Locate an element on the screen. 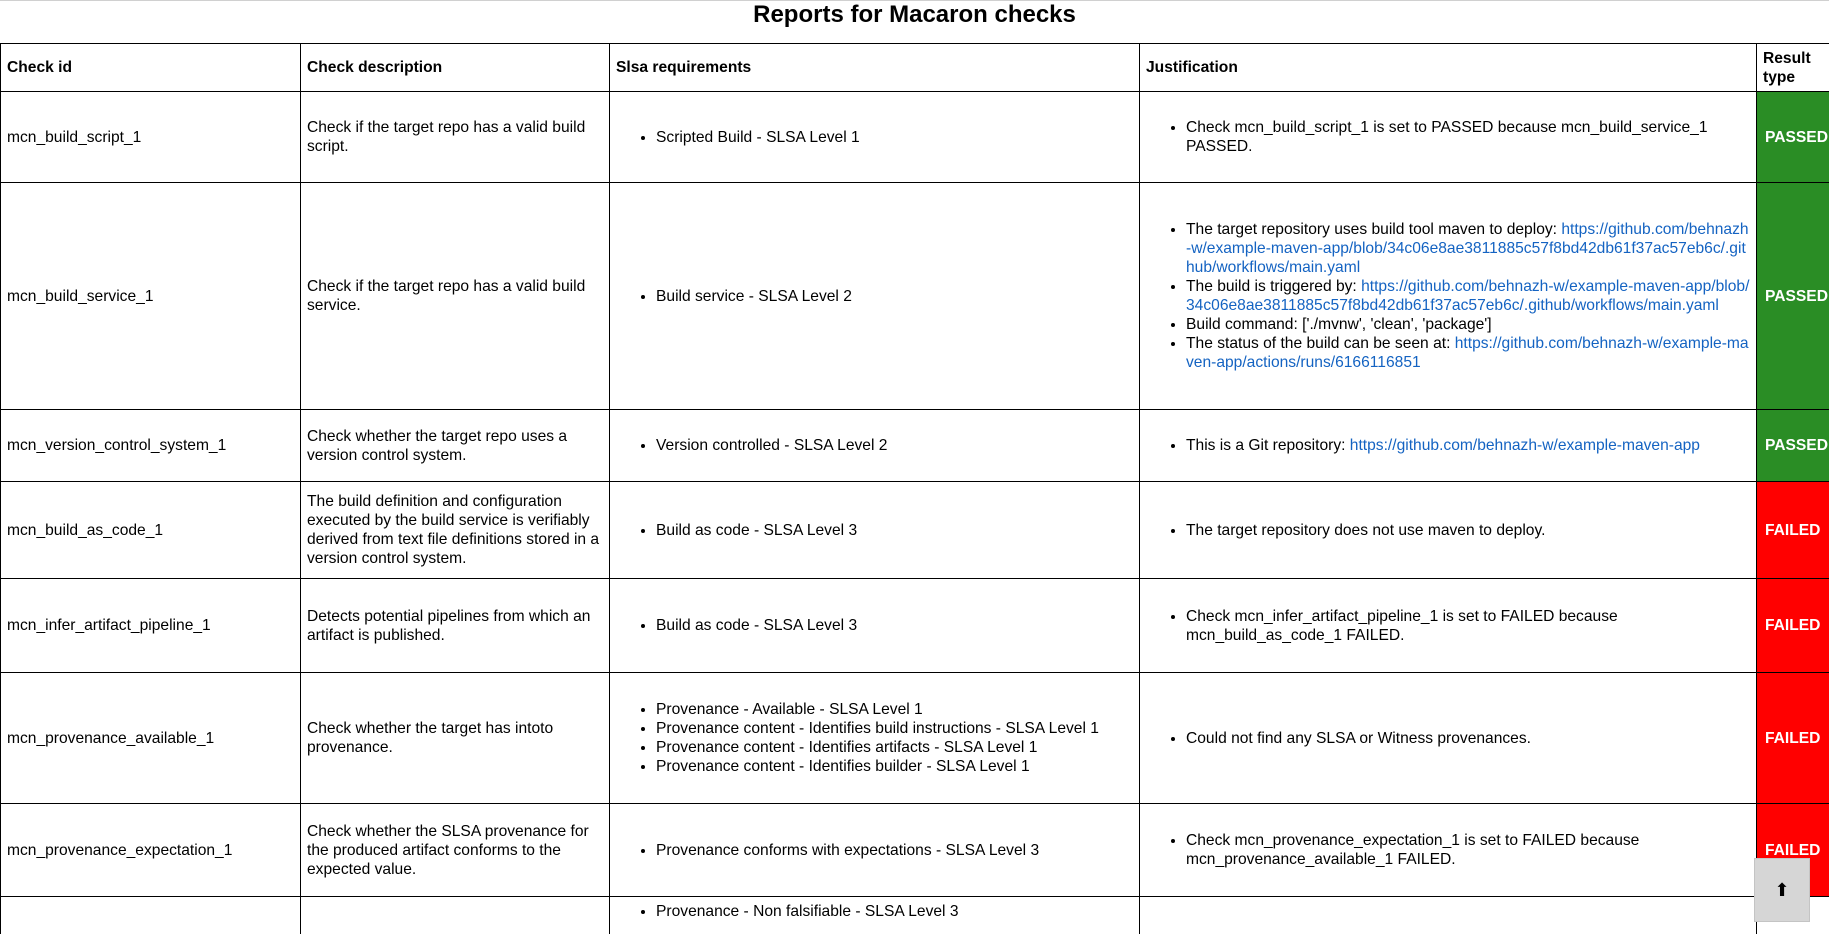  check-id-cell: mcn_build_service_1 is located at coordinates (150, 296).